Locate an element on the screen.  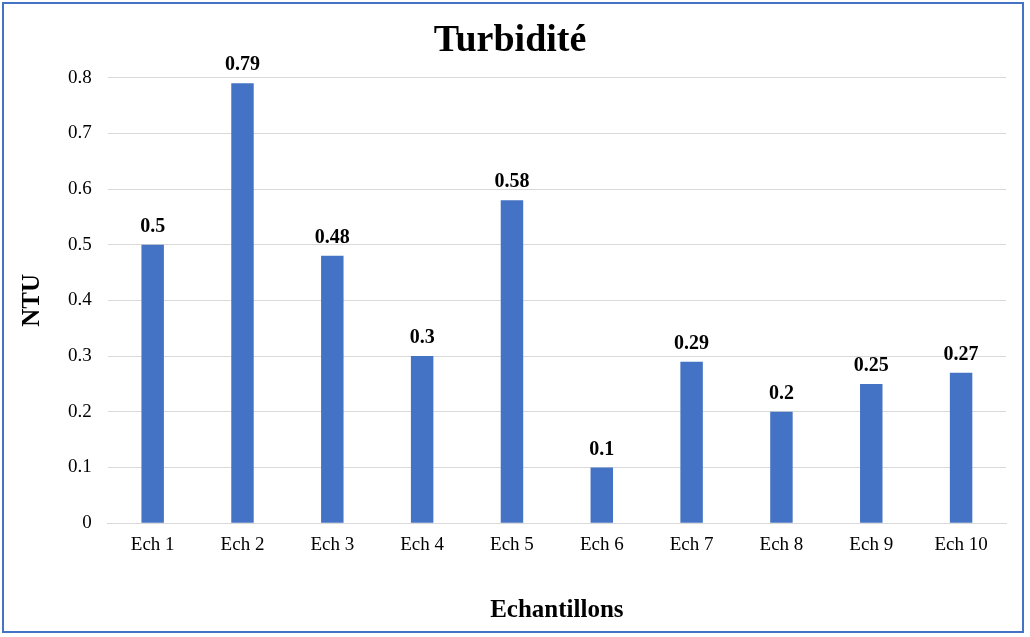
y-tick-label: 0.3 is located at coordinates (80, 355).